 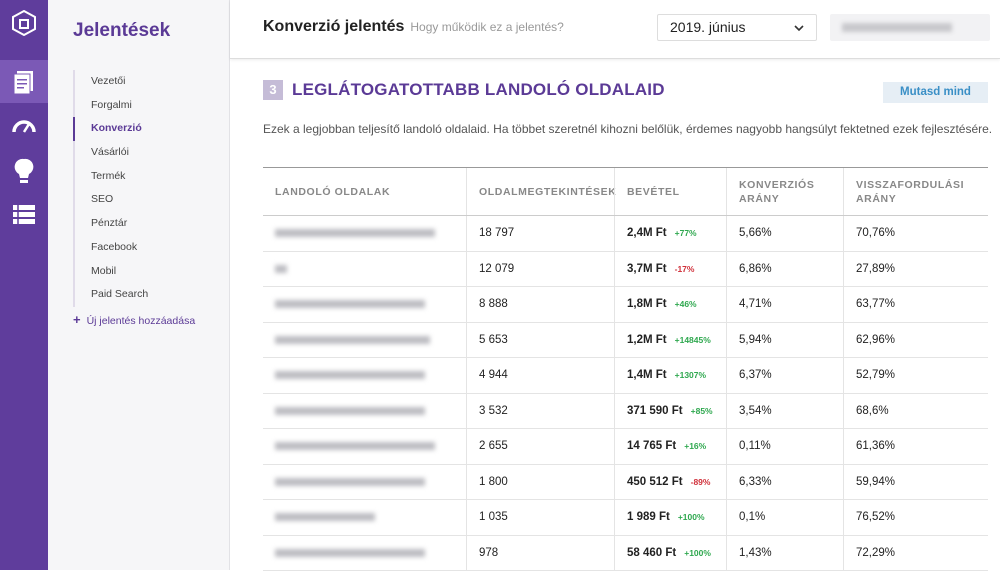 I want to click on revenue-cell: 371 590 Ft +85%, so click(x=670, y=411).